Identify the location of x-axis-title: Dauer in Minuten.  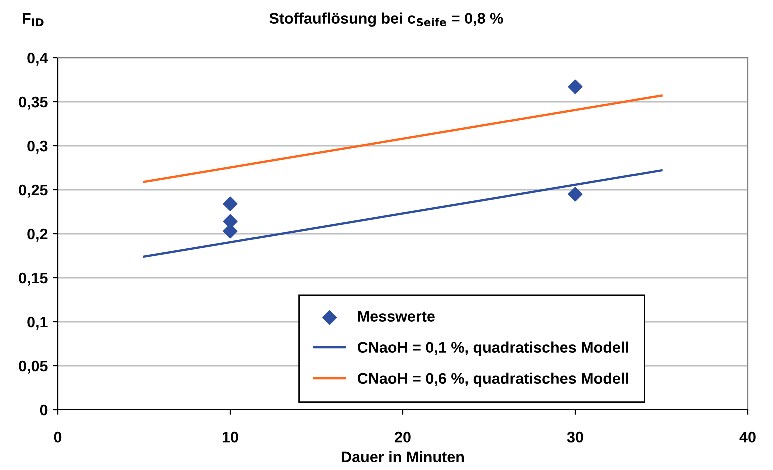
(403, 457).